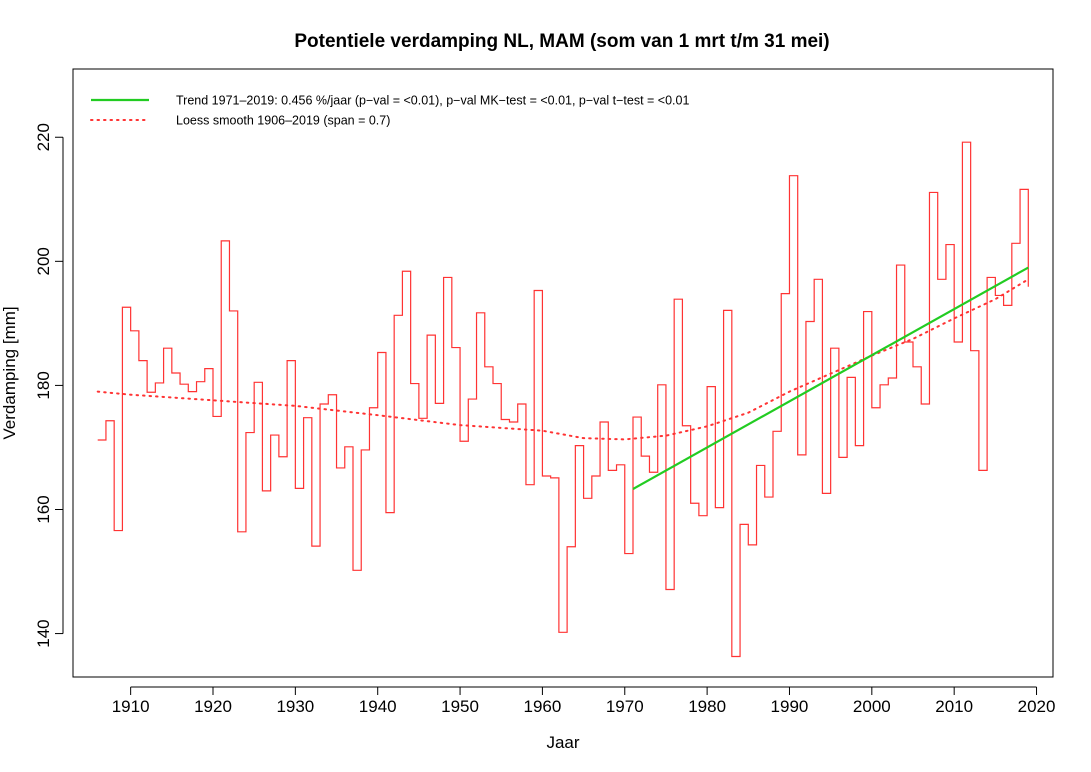 This screenshot has height=772, width=1091. What do you see at coordinates (43, 261) in the screenshot?
I see `y-tick-label: 200` at bounding box center [43, 261].